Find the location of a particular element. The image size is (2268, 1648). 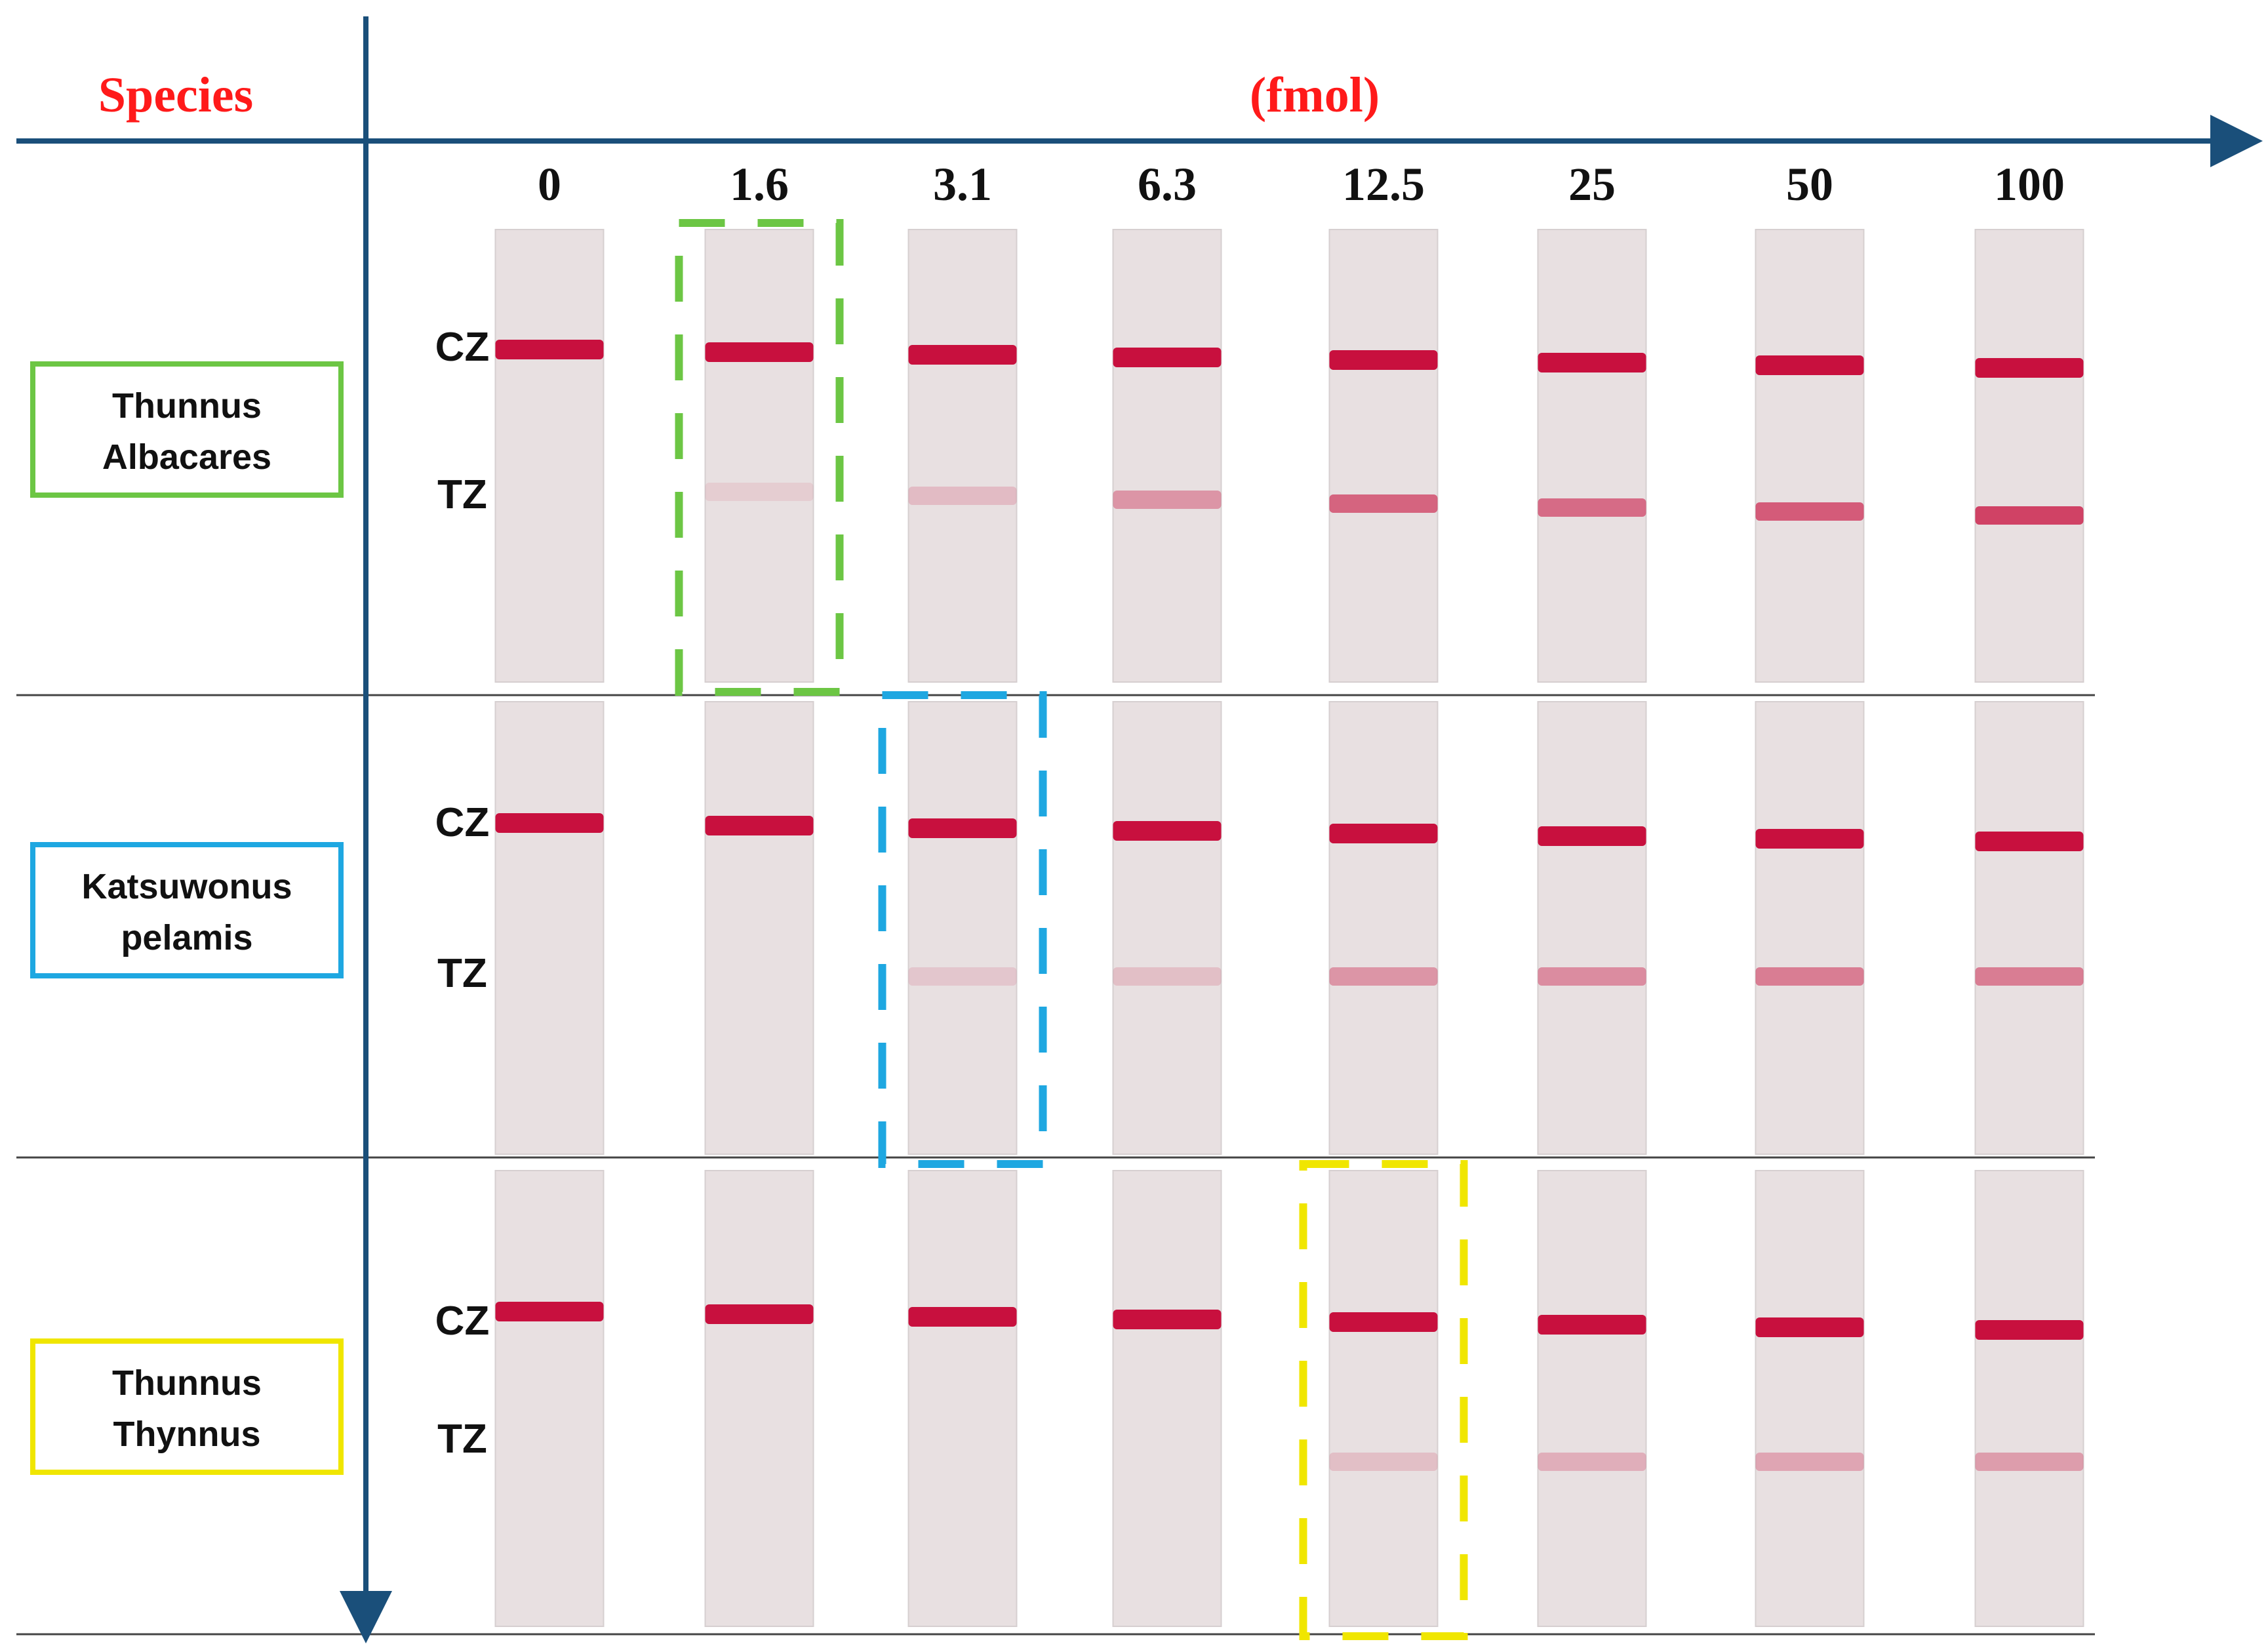

species-box is located at coordinates (187, 1406).